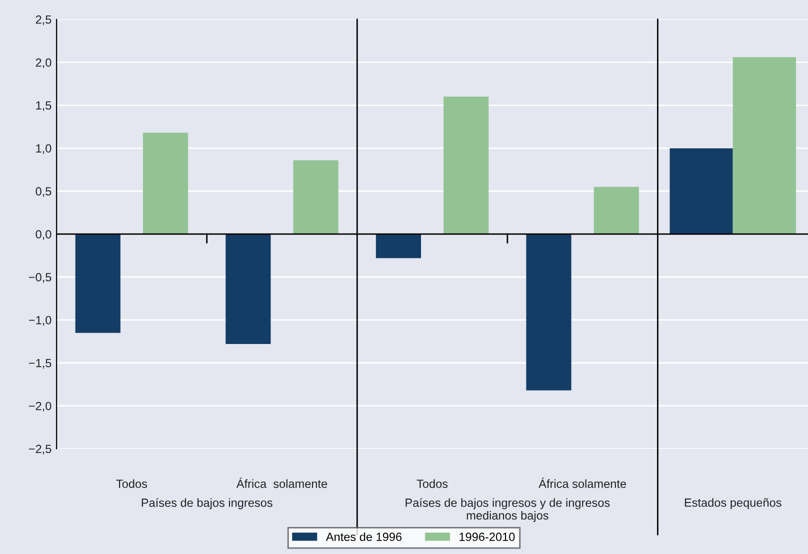 The image size is (808, 554). What do you see at coordinates (40, 364) in the screenshot?
I see `y-tick-label: −1,5` at bounding box center [40, 364].